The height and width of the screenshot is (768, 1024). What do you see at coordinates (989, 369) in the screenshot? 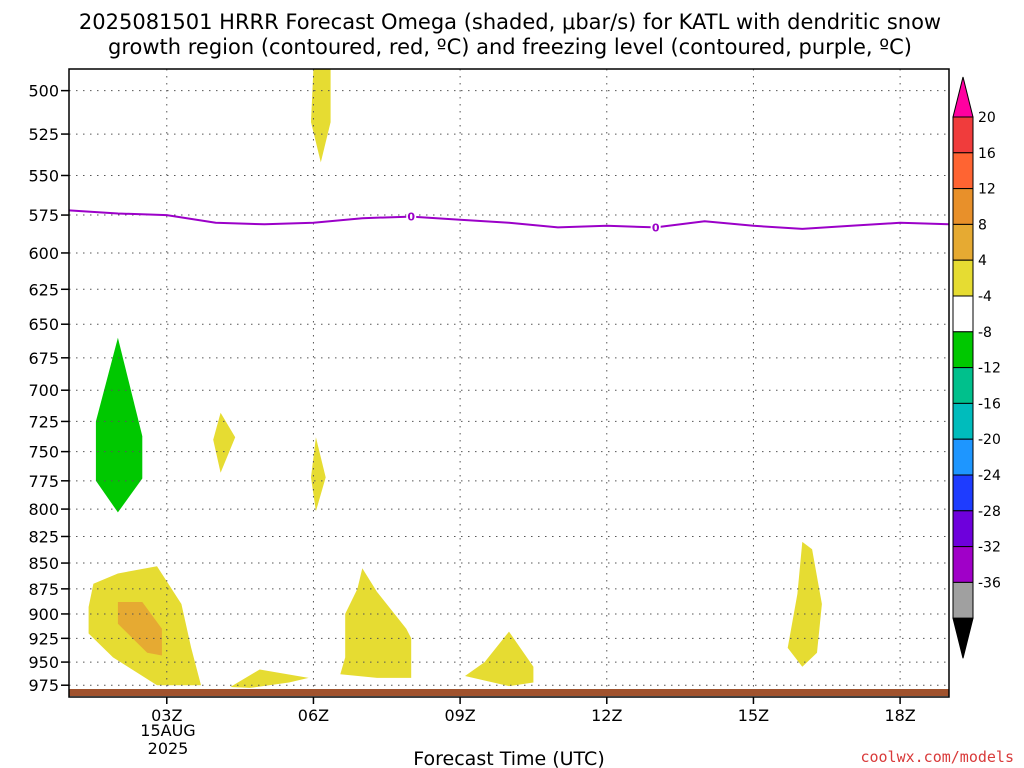
I see `colorbar-label: -12` at bounding box center [989, 369].